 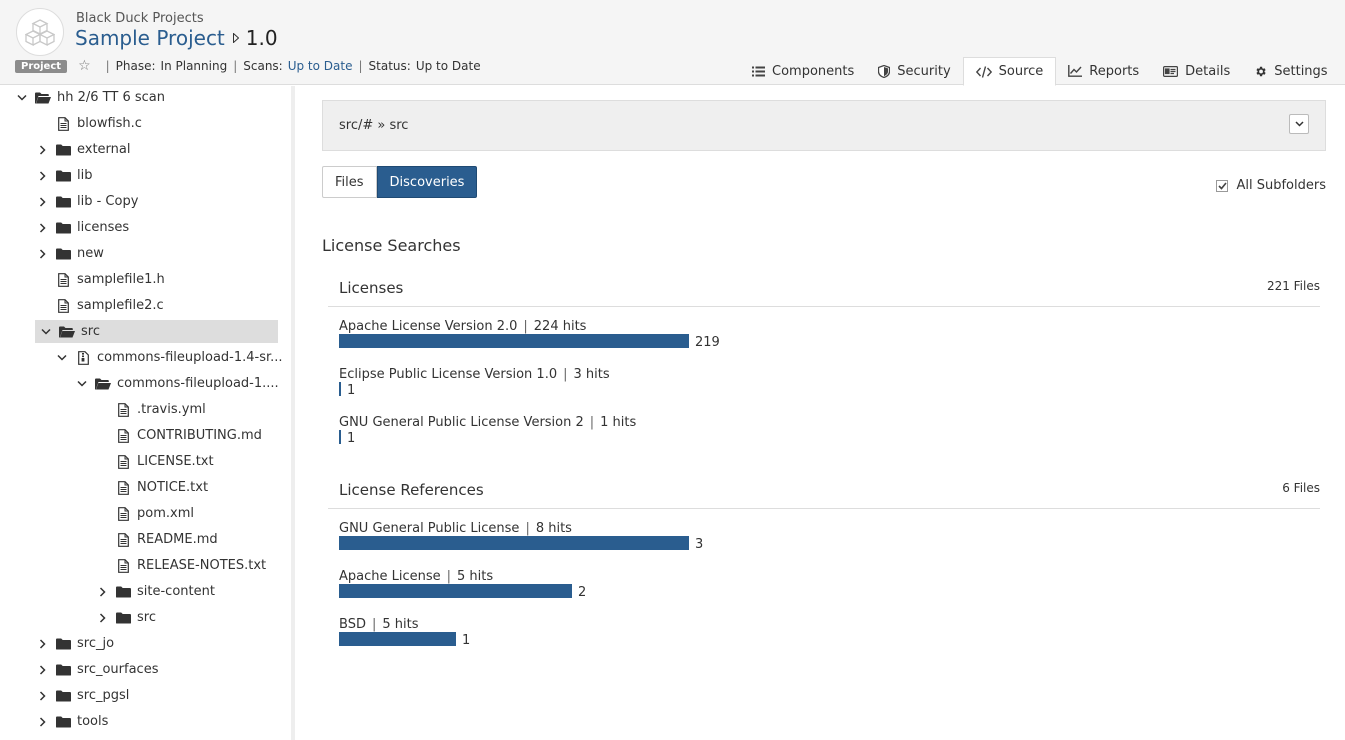 I want to click on tree-node-label: site-content, so click(x=176, y=591).